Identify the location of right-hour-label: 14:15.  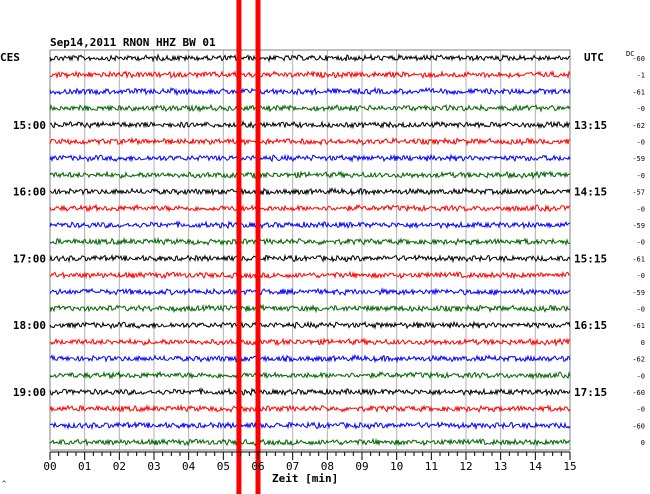
(590, 192).